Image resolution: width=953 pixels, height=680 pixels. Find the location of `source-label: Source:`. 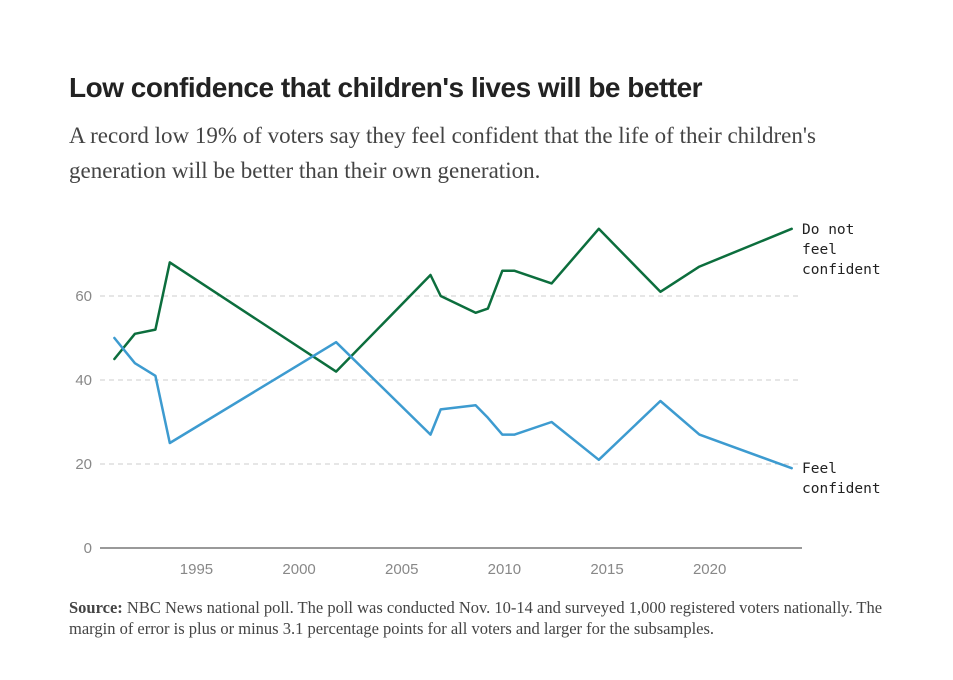

source-label: Source: is located at coordinates (96, 607).